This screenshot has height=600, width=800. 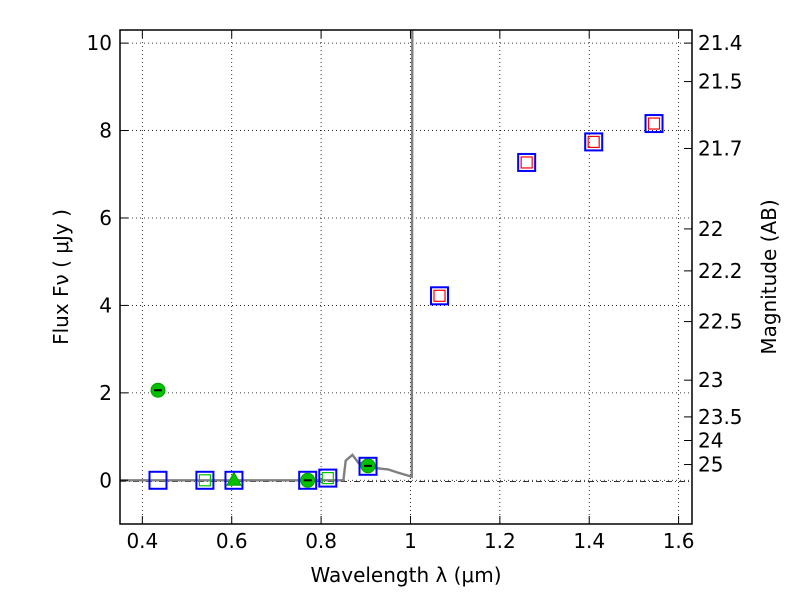 I want to click on x-tick-label: 1.6, so click(x=679, y=541).